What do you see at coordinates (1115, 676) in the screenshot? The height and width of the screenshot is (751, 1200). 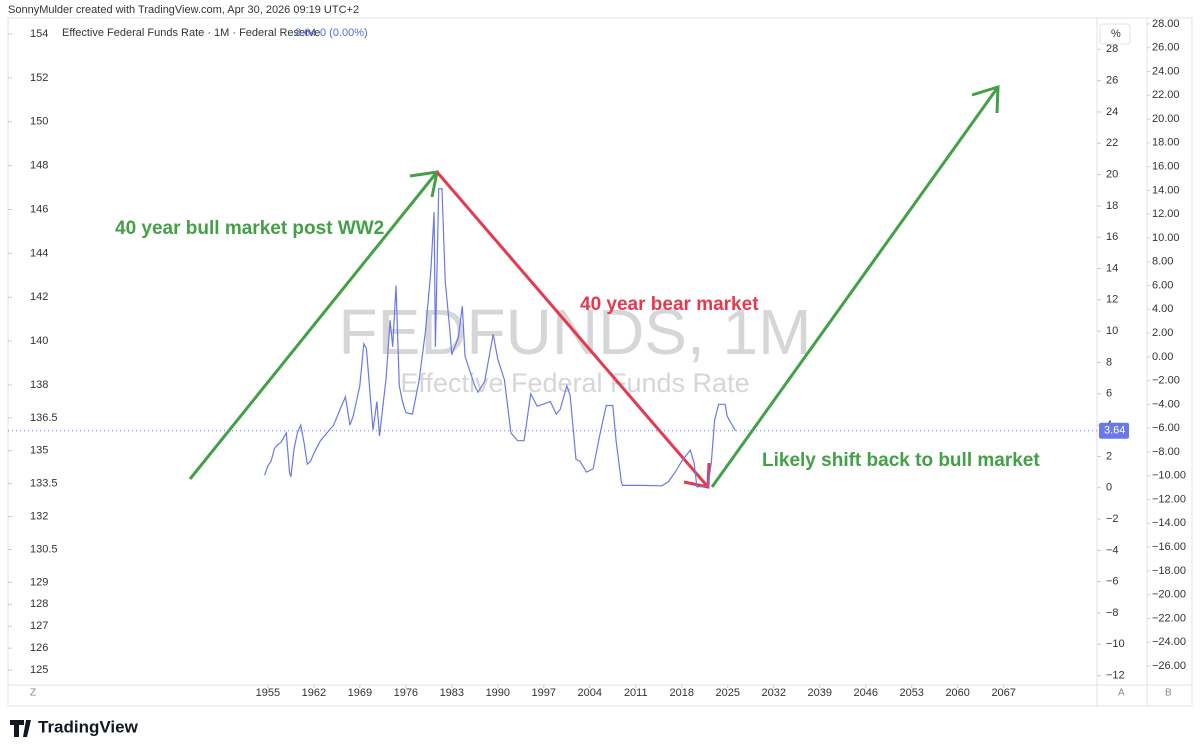 I see `y-tick-label: −12` at bounding box center [1115, 676].